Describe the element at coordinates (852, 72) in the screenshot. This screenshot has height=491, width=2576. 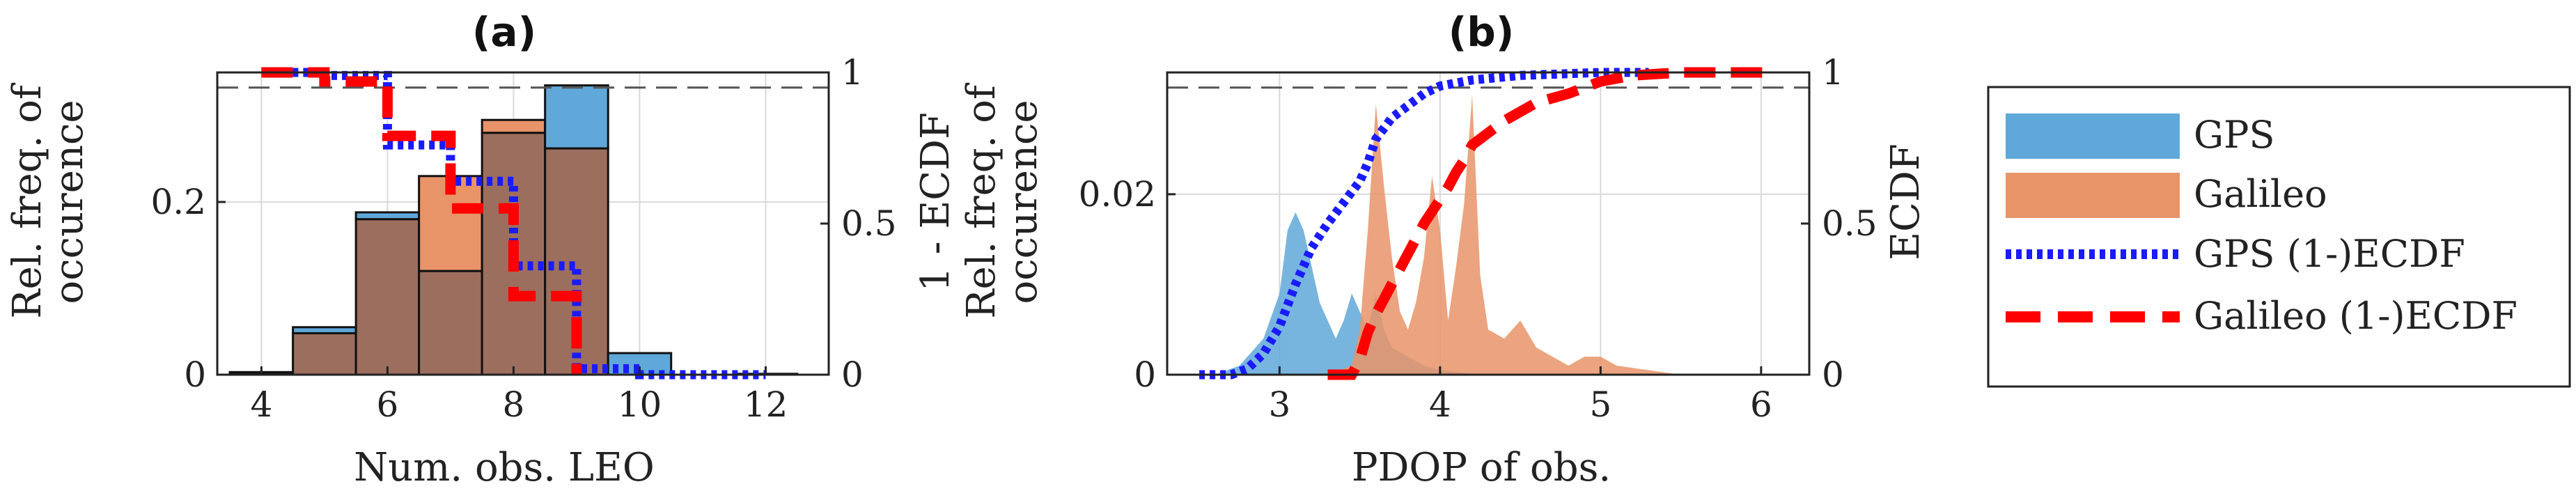
I see `a-ytick-right-label-2: 1` at that location.